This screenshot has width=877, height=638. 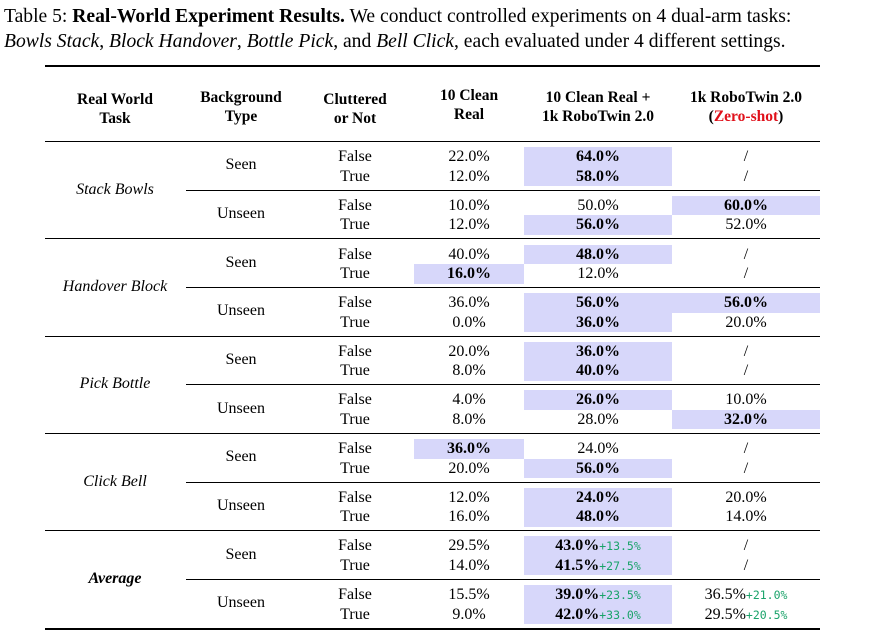 I want to click on mix-cell: 41.5%+27.5%, so click(x=598, y=565).